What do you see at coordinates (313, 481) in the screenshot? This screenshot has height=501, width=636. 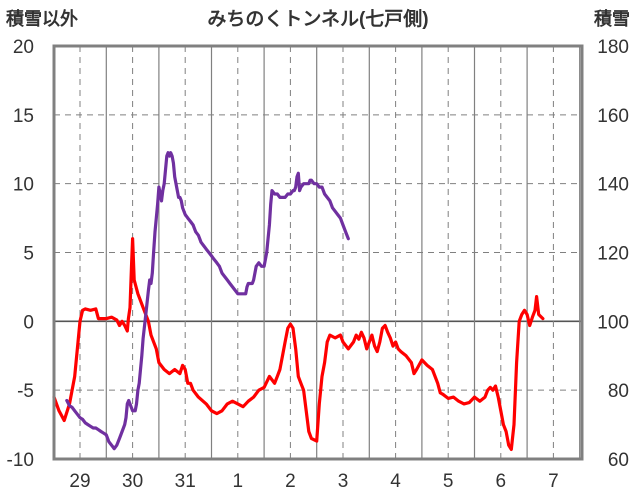 I see `x-ticks: 29 30 31 1 2 3 4 5 6 7` at bounding box center [313, 481].